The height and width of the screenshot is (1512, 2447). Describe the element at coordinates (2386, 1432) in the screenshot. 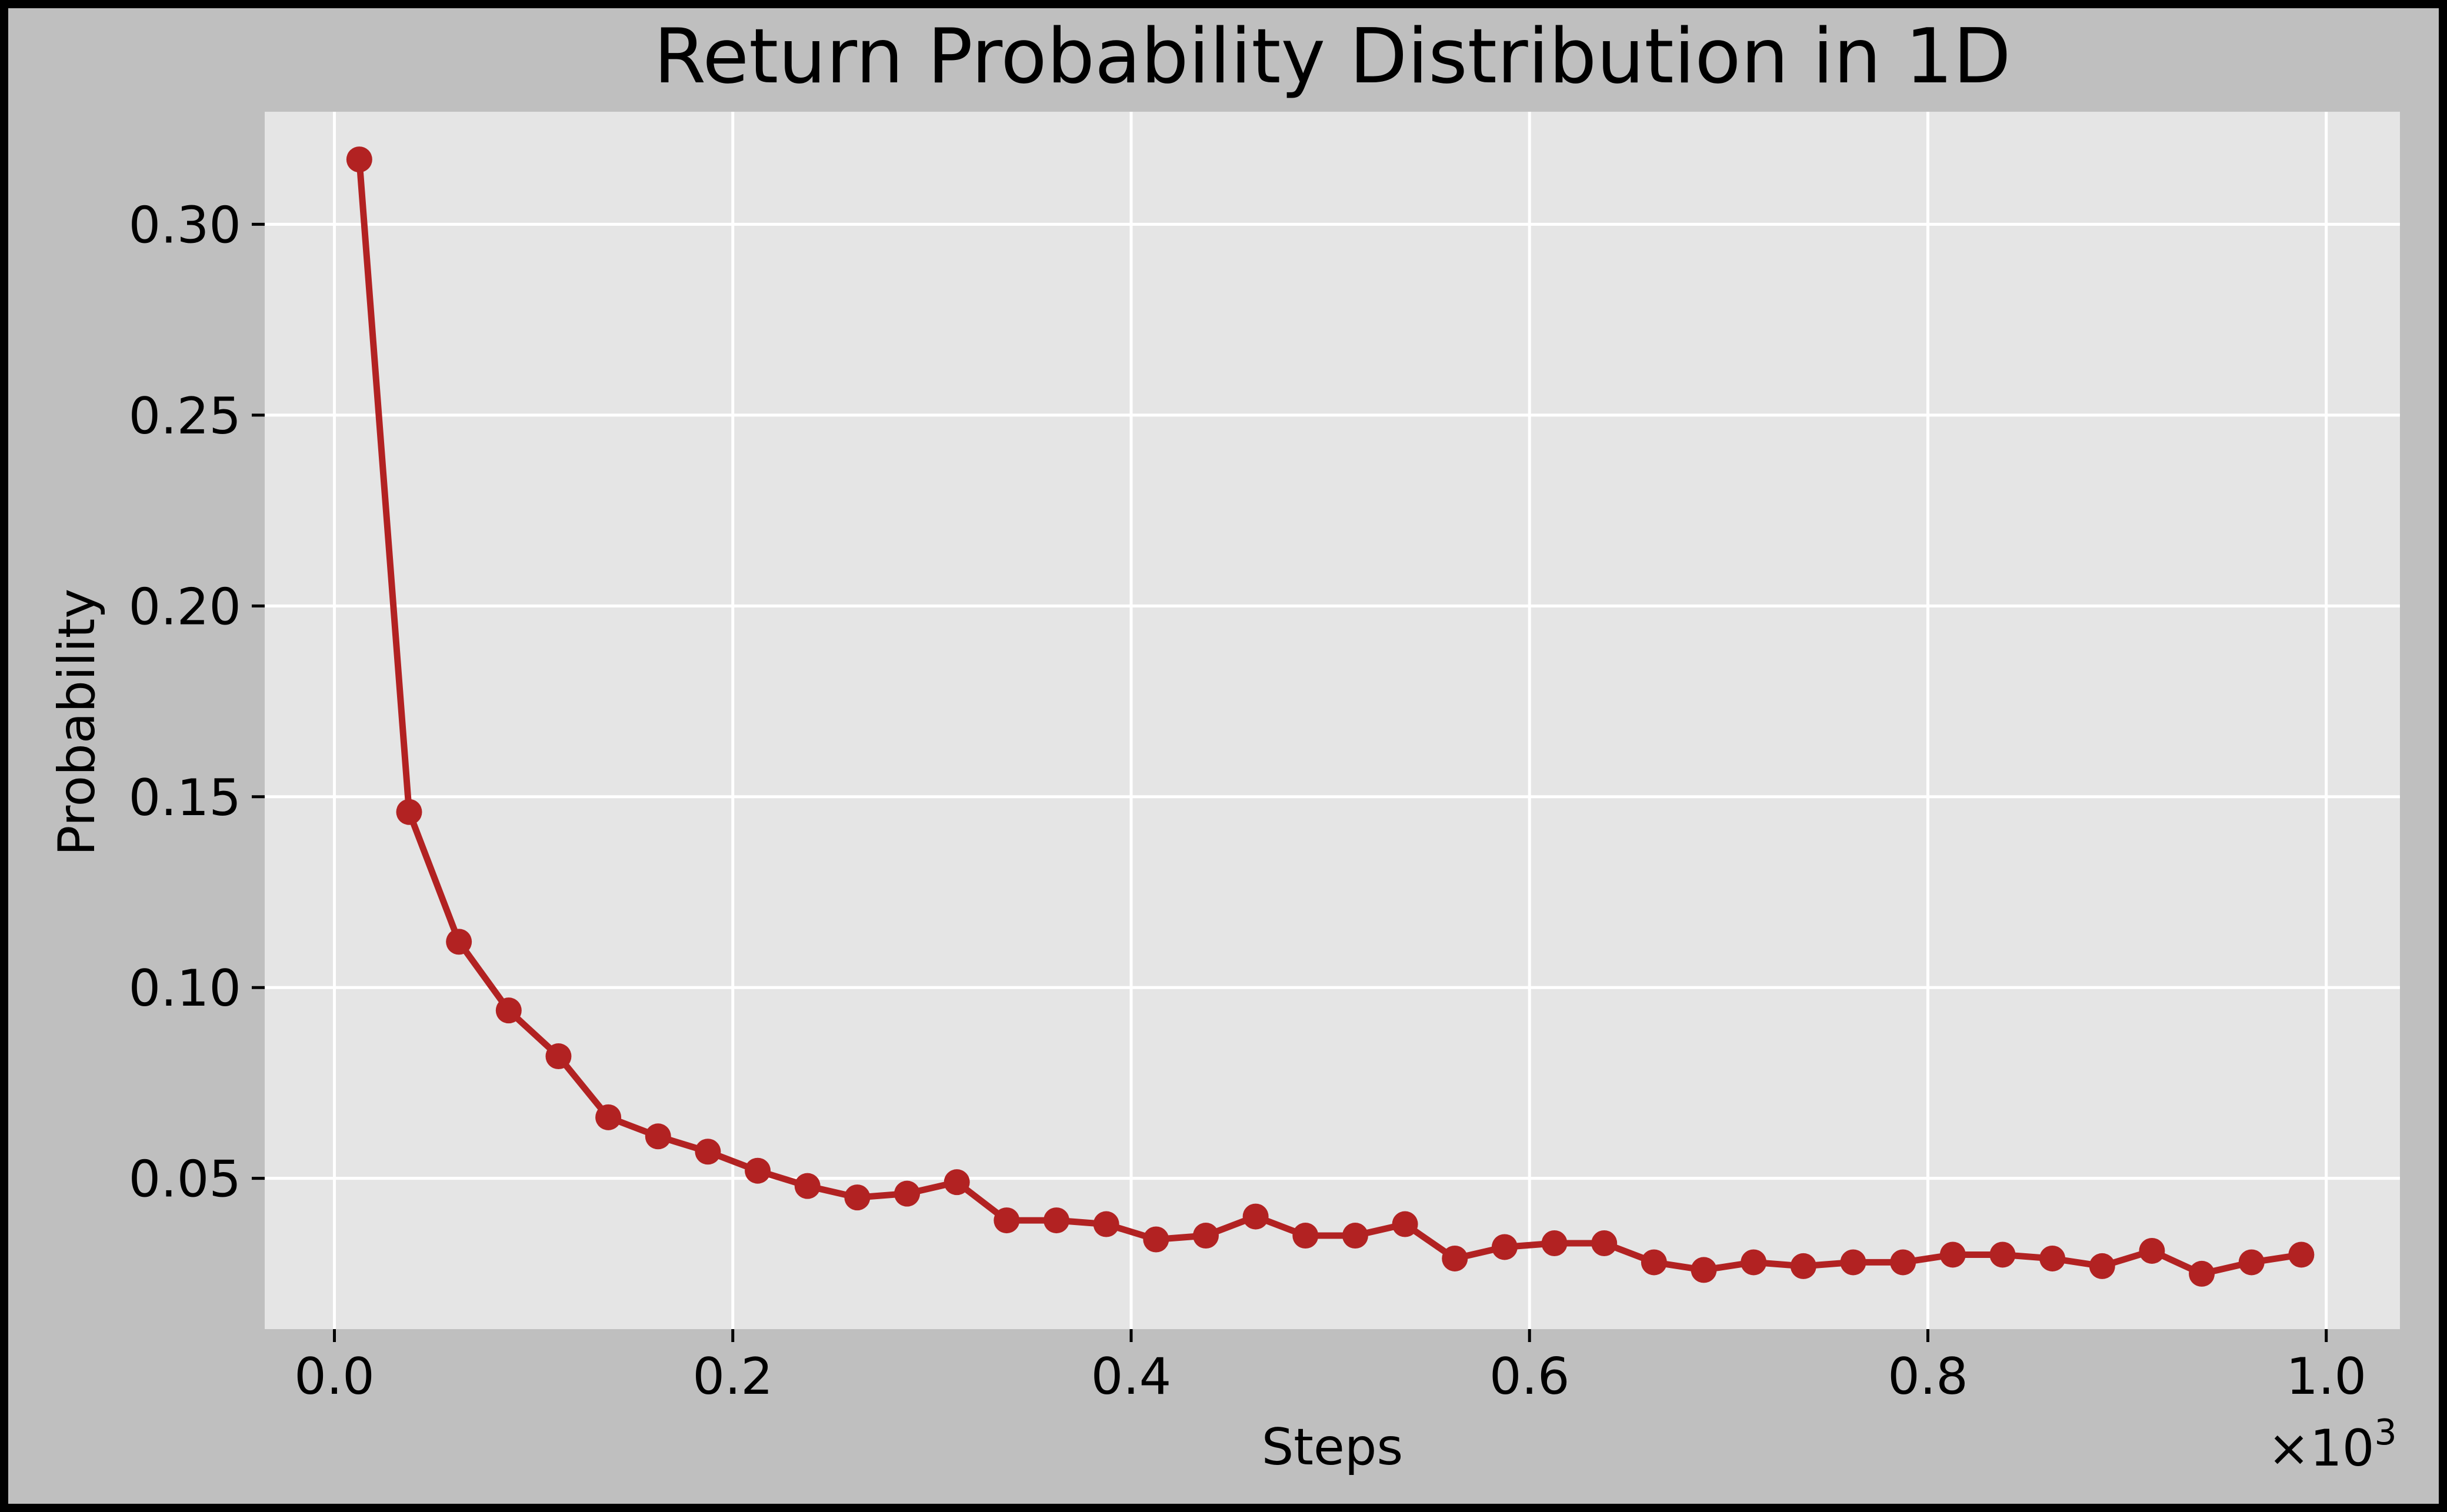

I see `x-axis-offset-exponent: 3` at that location.